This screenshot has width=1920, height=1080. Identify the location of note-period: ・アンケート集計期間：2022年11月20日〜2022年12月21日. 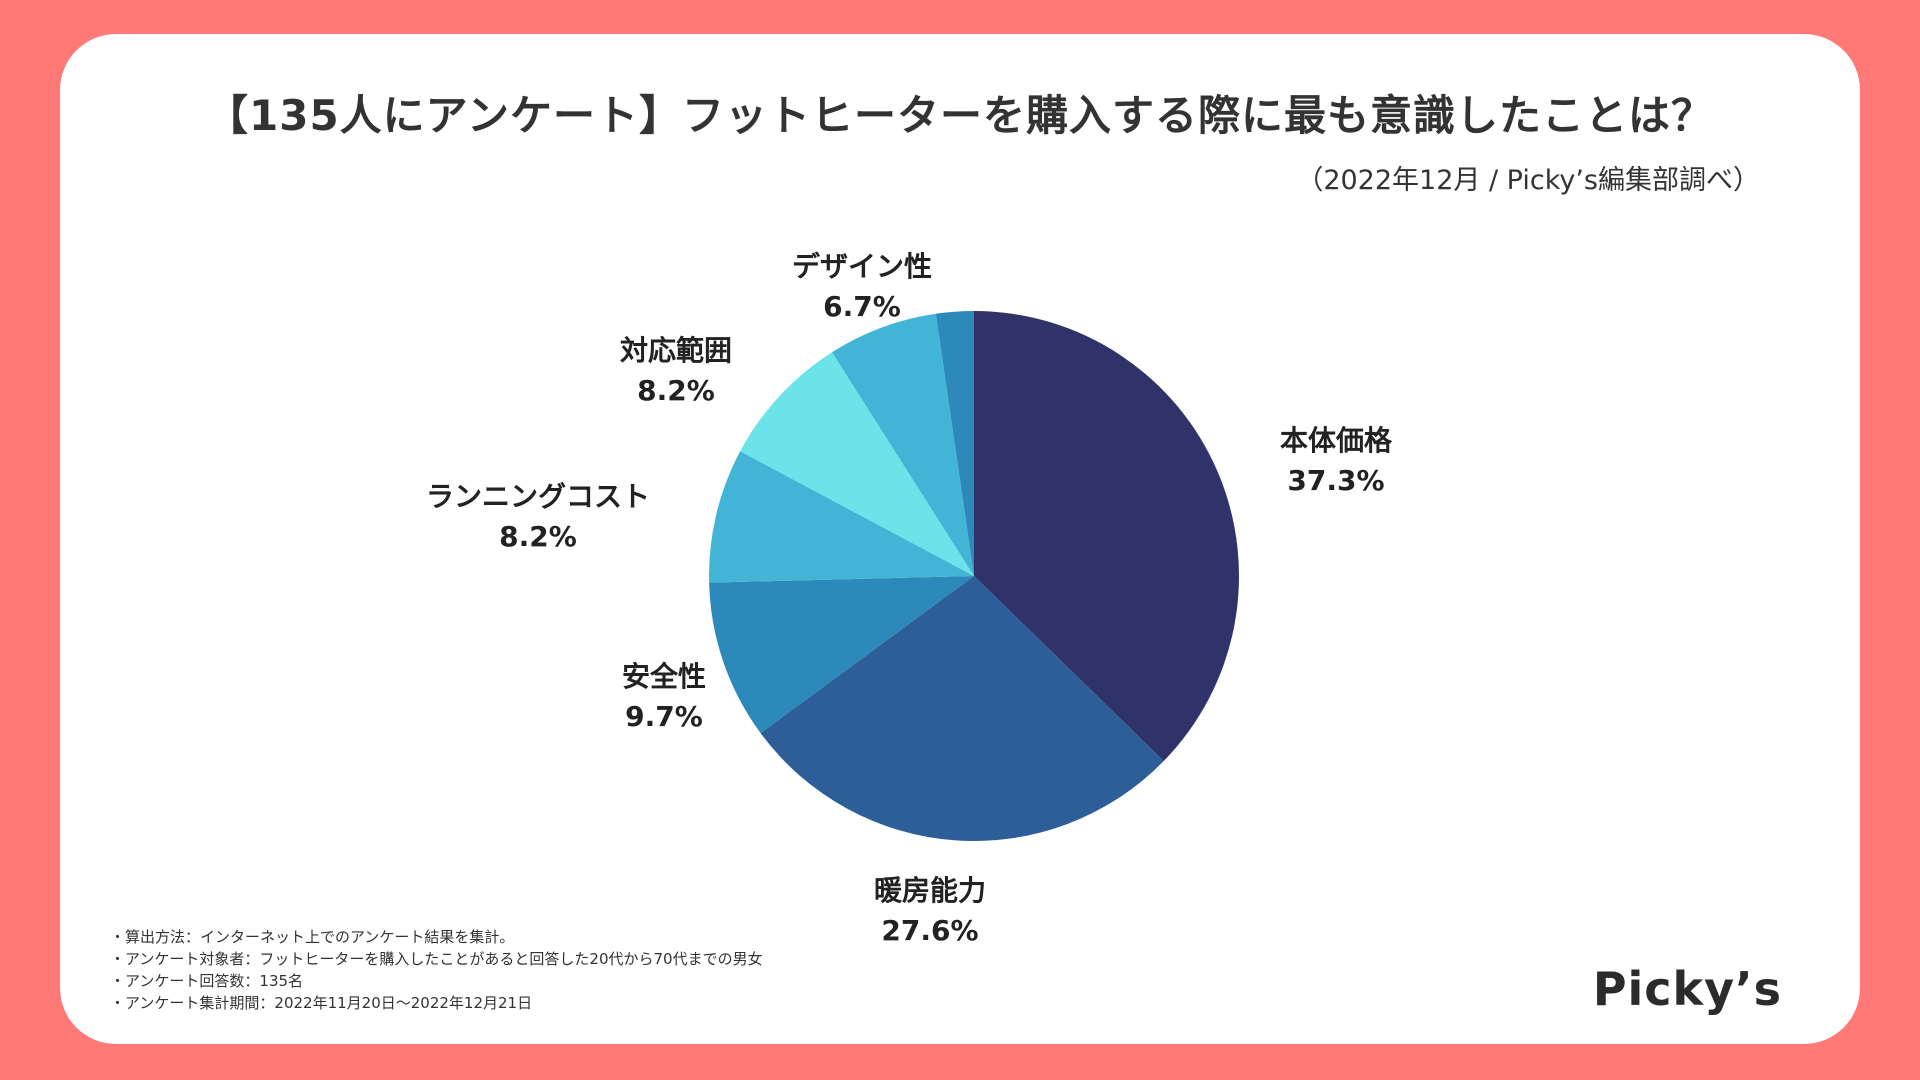
(321, 1003).